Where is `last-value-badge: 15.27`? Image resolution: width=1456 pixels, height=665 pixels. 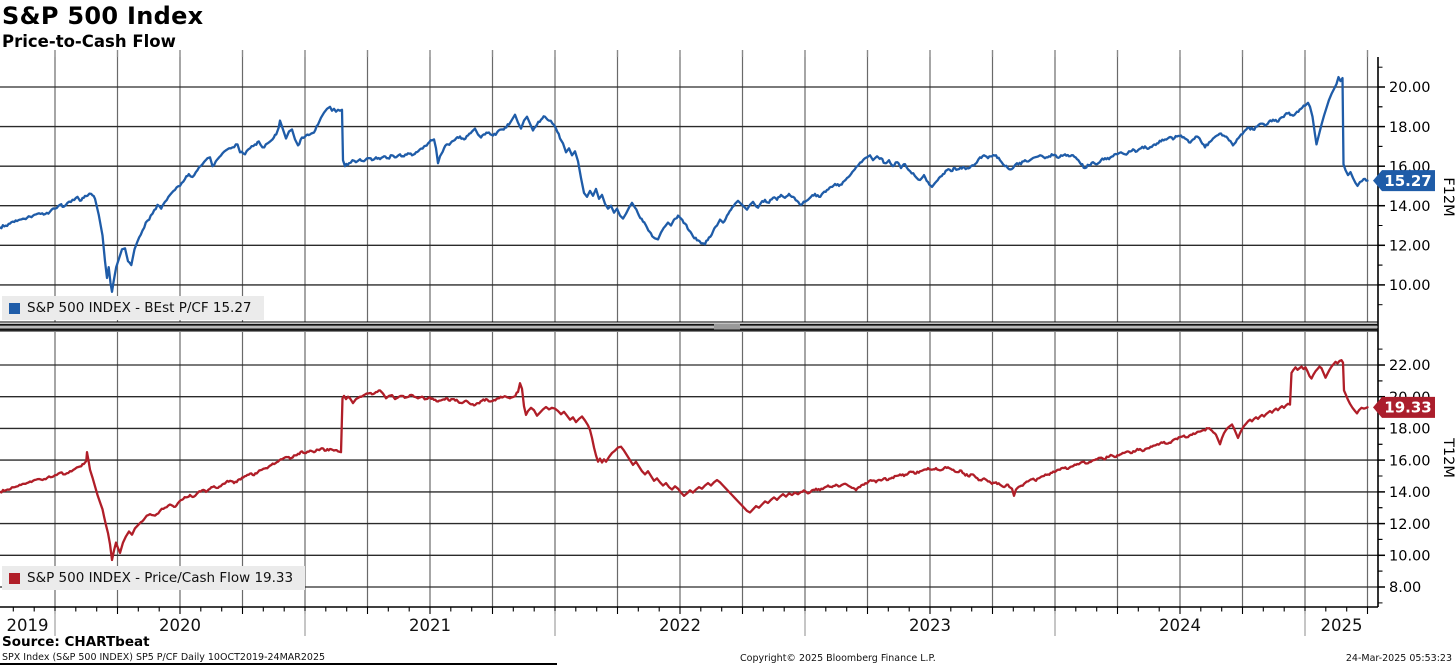
last-value-badge: 15.27 is located at coordinates (1404, 181).